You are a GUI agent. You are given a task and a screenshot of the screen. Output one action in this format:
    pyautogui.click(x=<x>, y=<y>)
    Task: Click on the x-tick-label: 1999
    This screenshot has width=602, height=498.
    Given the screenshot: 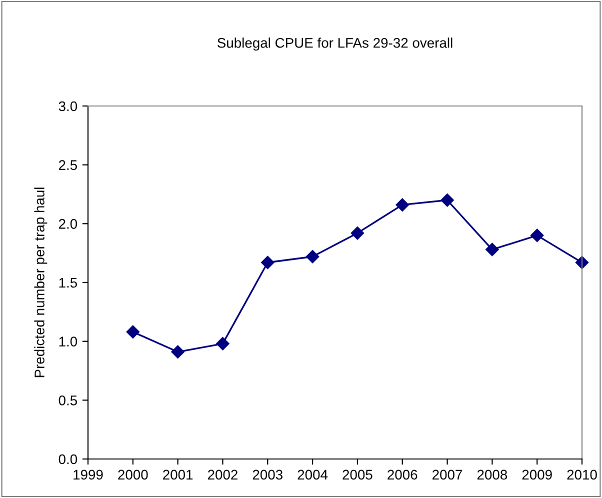 What is the action you would take?
    pyautogui.click(x=88, y=475)
    